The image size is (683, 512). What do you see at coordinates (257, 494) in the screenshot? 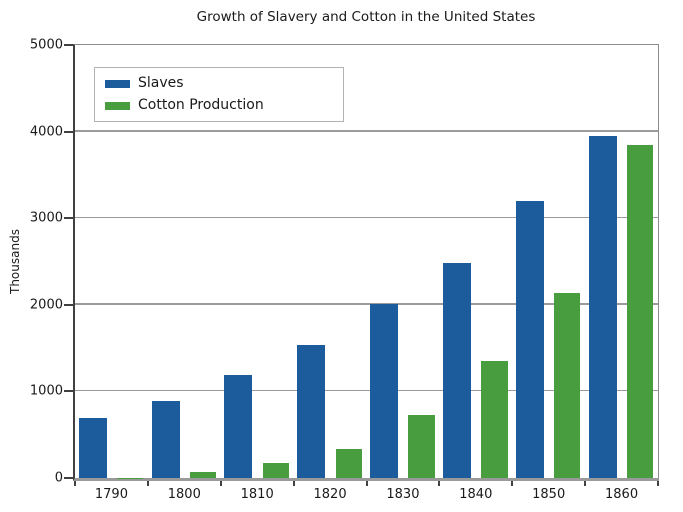
I see `x-tick-label-1810: 1810` at bounding box center [257, 494].